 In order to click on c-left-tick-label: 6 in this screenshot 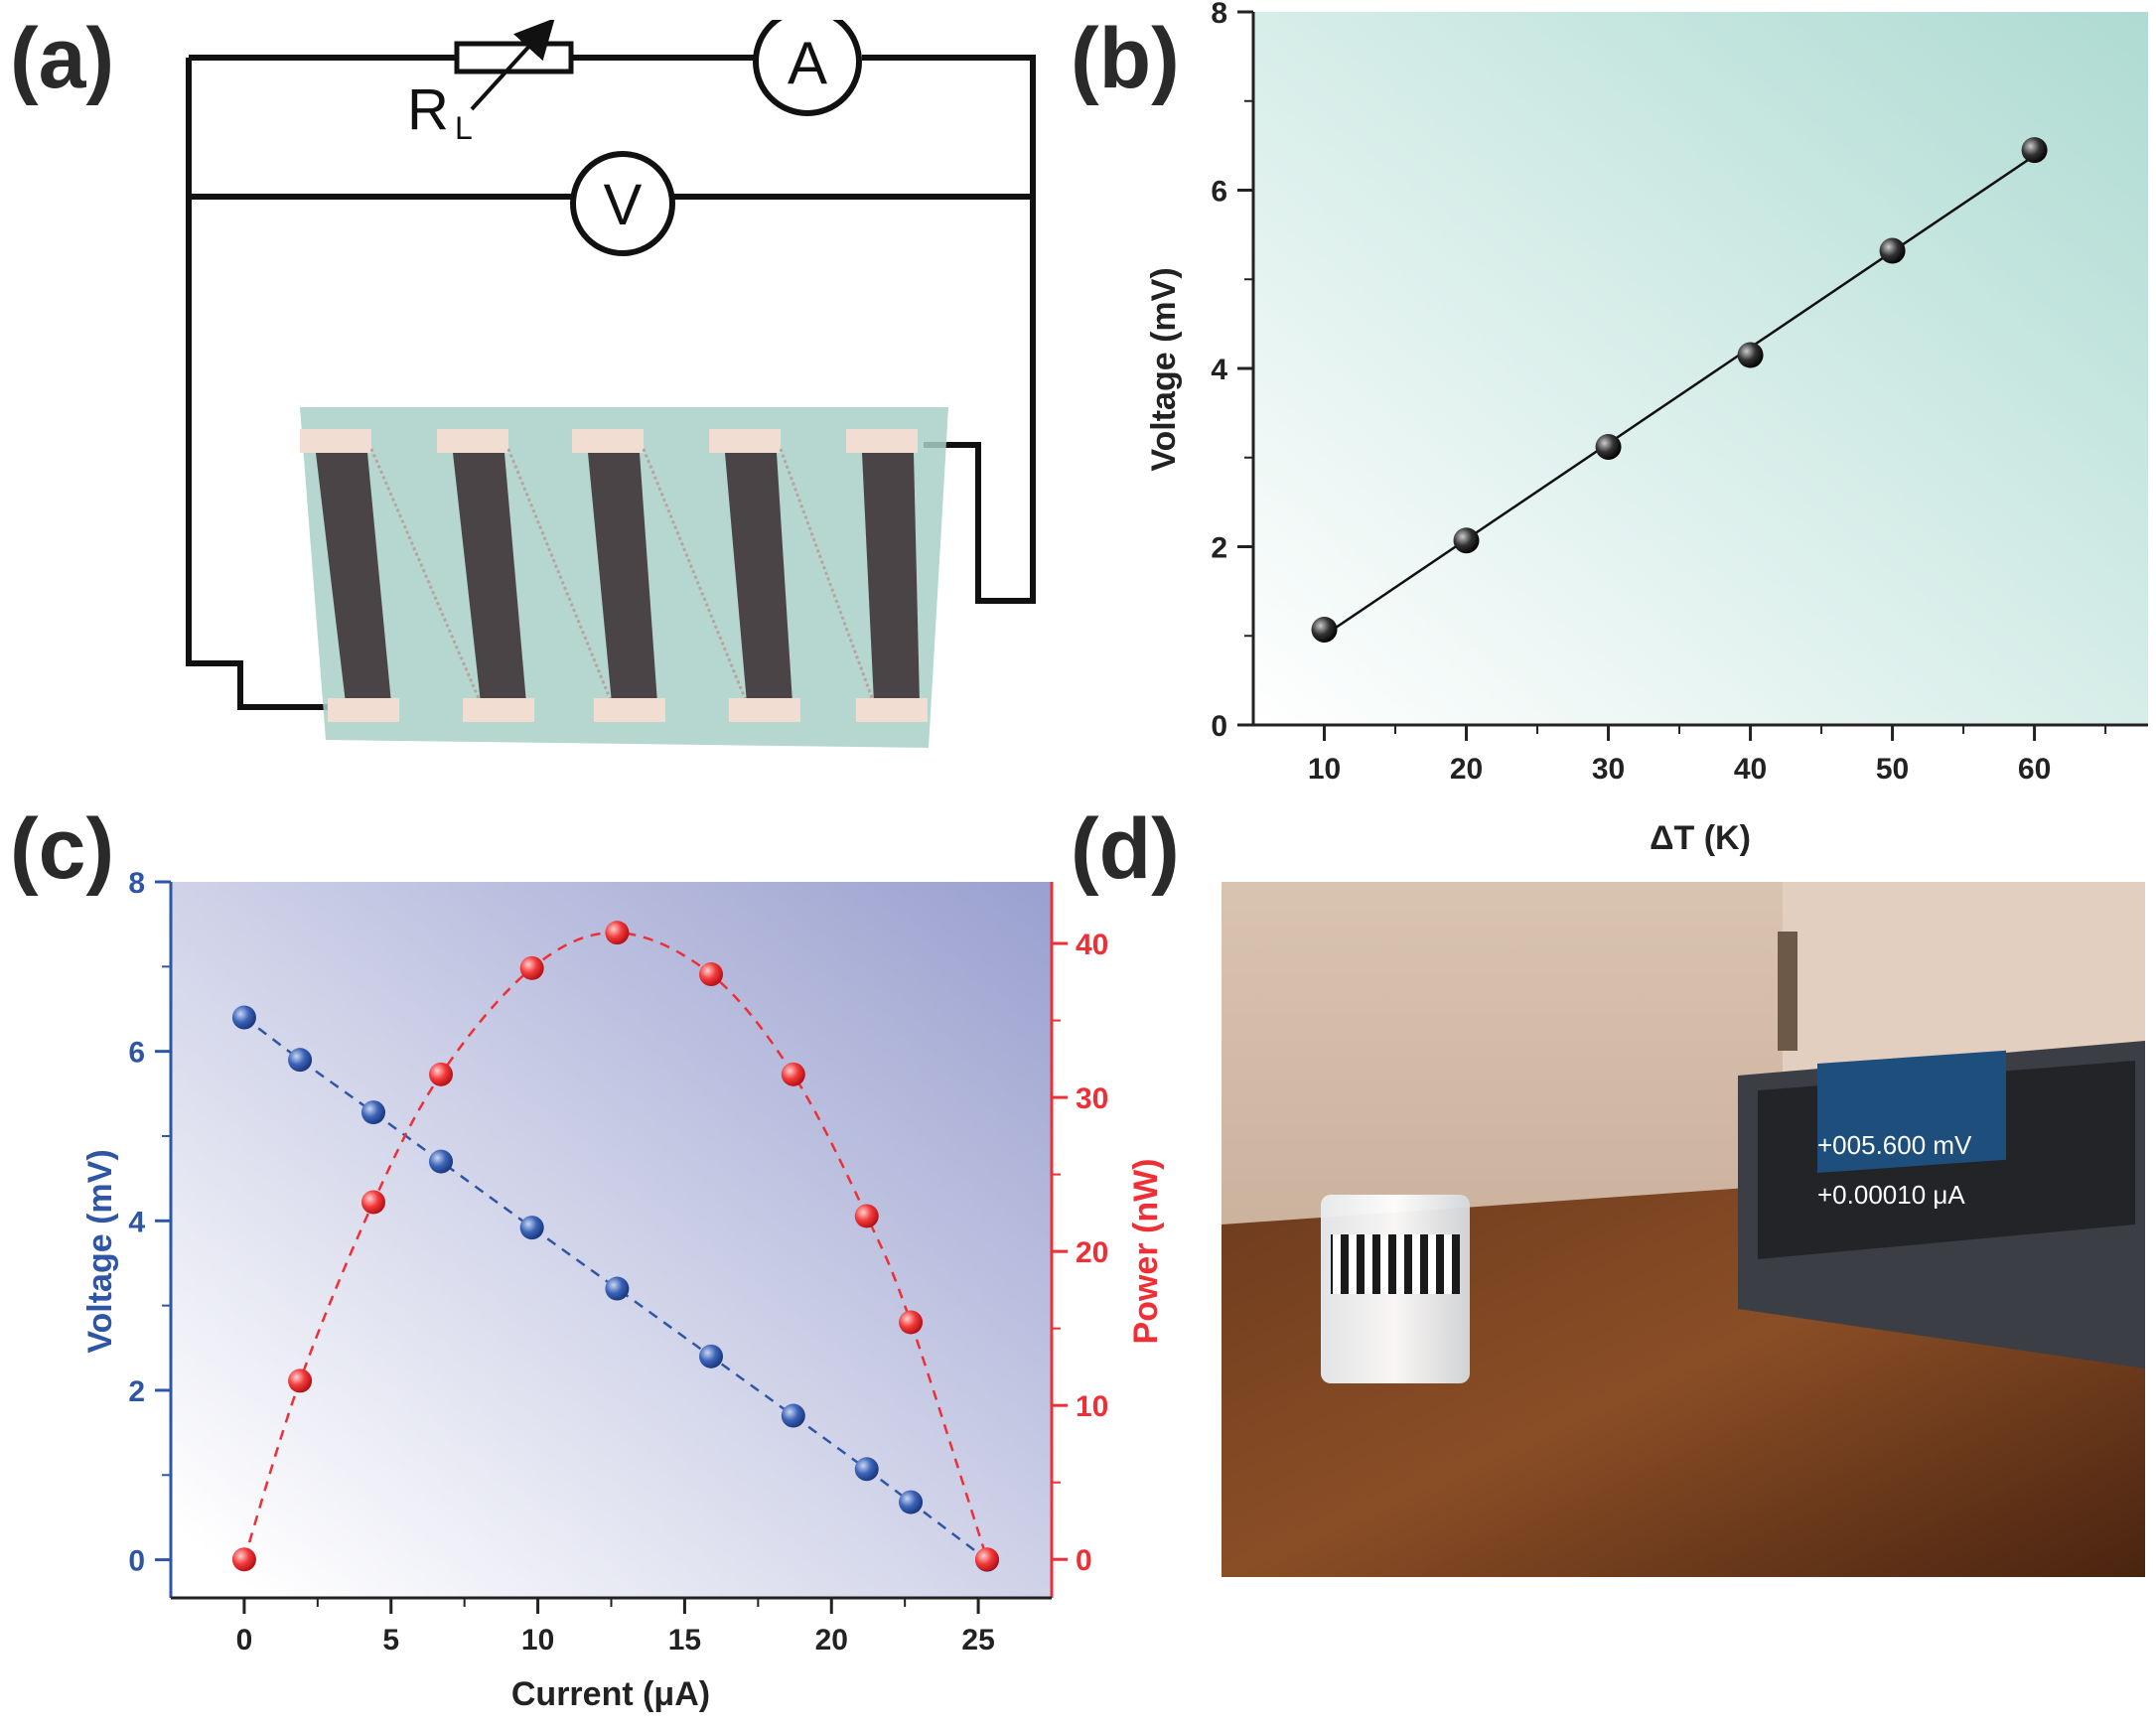, I will do `click(136, 1053)`.